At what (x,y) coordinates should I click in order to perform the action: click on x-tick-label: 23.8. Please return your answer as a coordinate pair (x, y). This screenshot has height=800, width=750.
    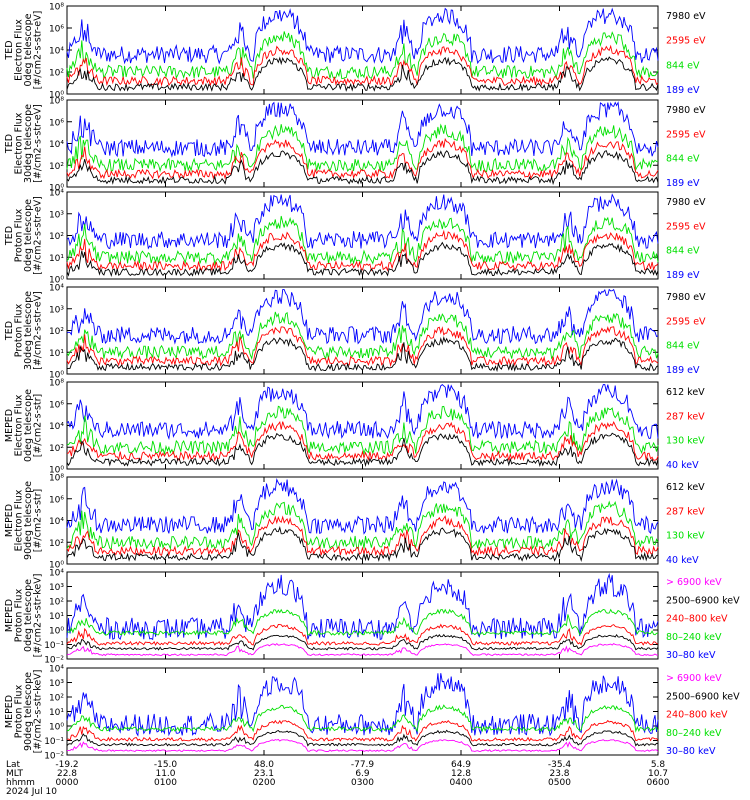
    Looking at the image, I should click on (559, 774).